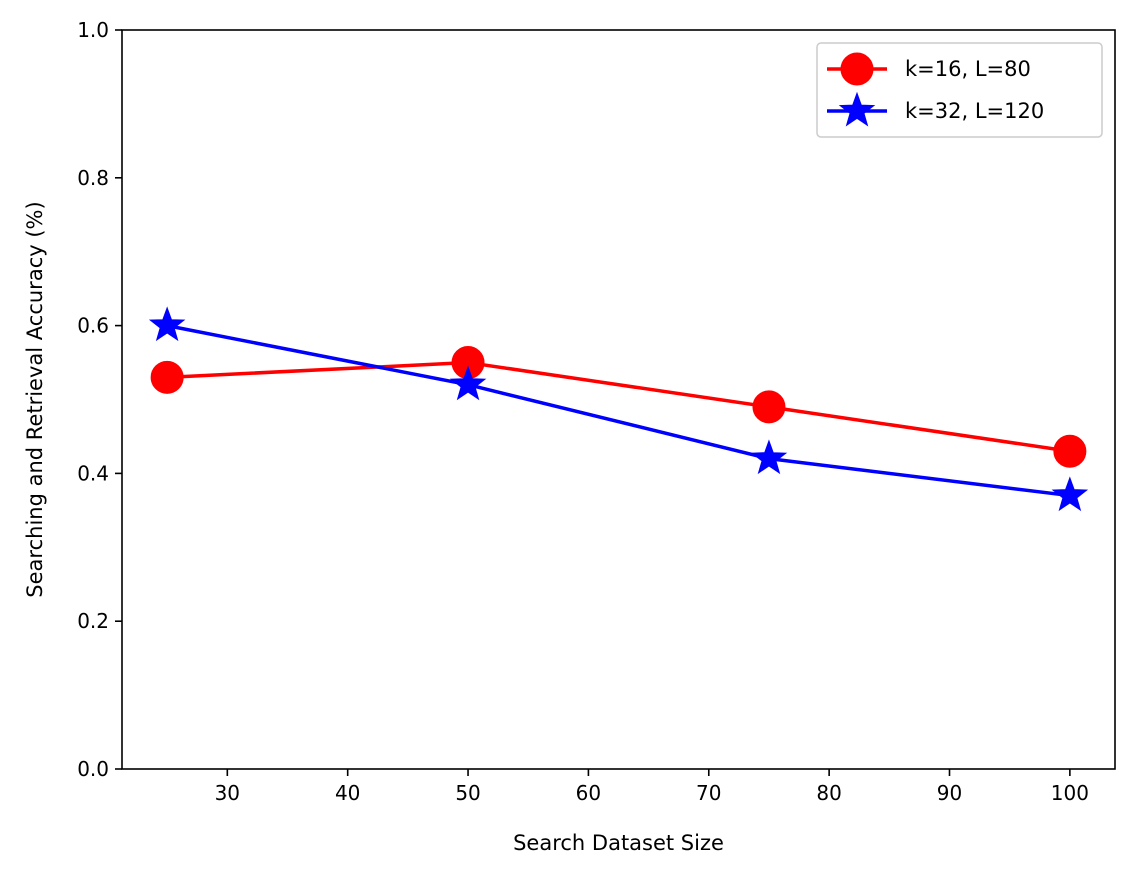  I want to click on y-axis-label: Searching and Retrieval Accuracy (%), so click(35, 399).